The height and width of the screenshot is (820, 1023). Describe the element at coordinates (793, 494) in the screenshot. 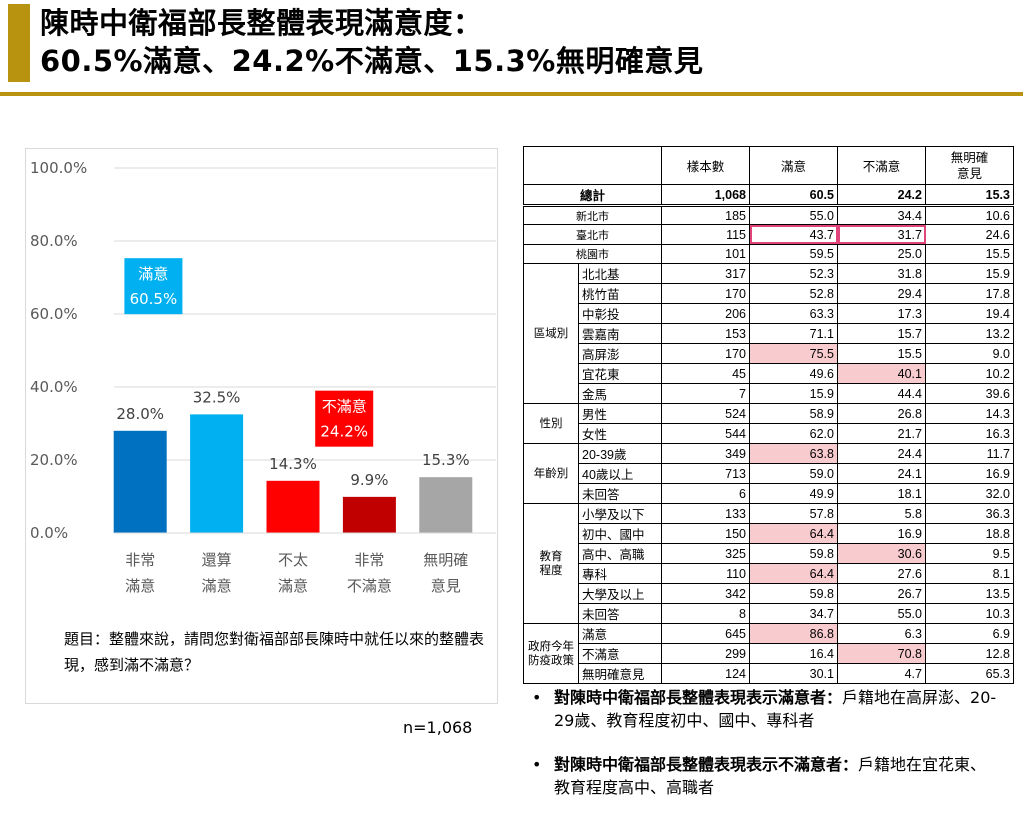

I see `table-cell: 49.9` at that location.